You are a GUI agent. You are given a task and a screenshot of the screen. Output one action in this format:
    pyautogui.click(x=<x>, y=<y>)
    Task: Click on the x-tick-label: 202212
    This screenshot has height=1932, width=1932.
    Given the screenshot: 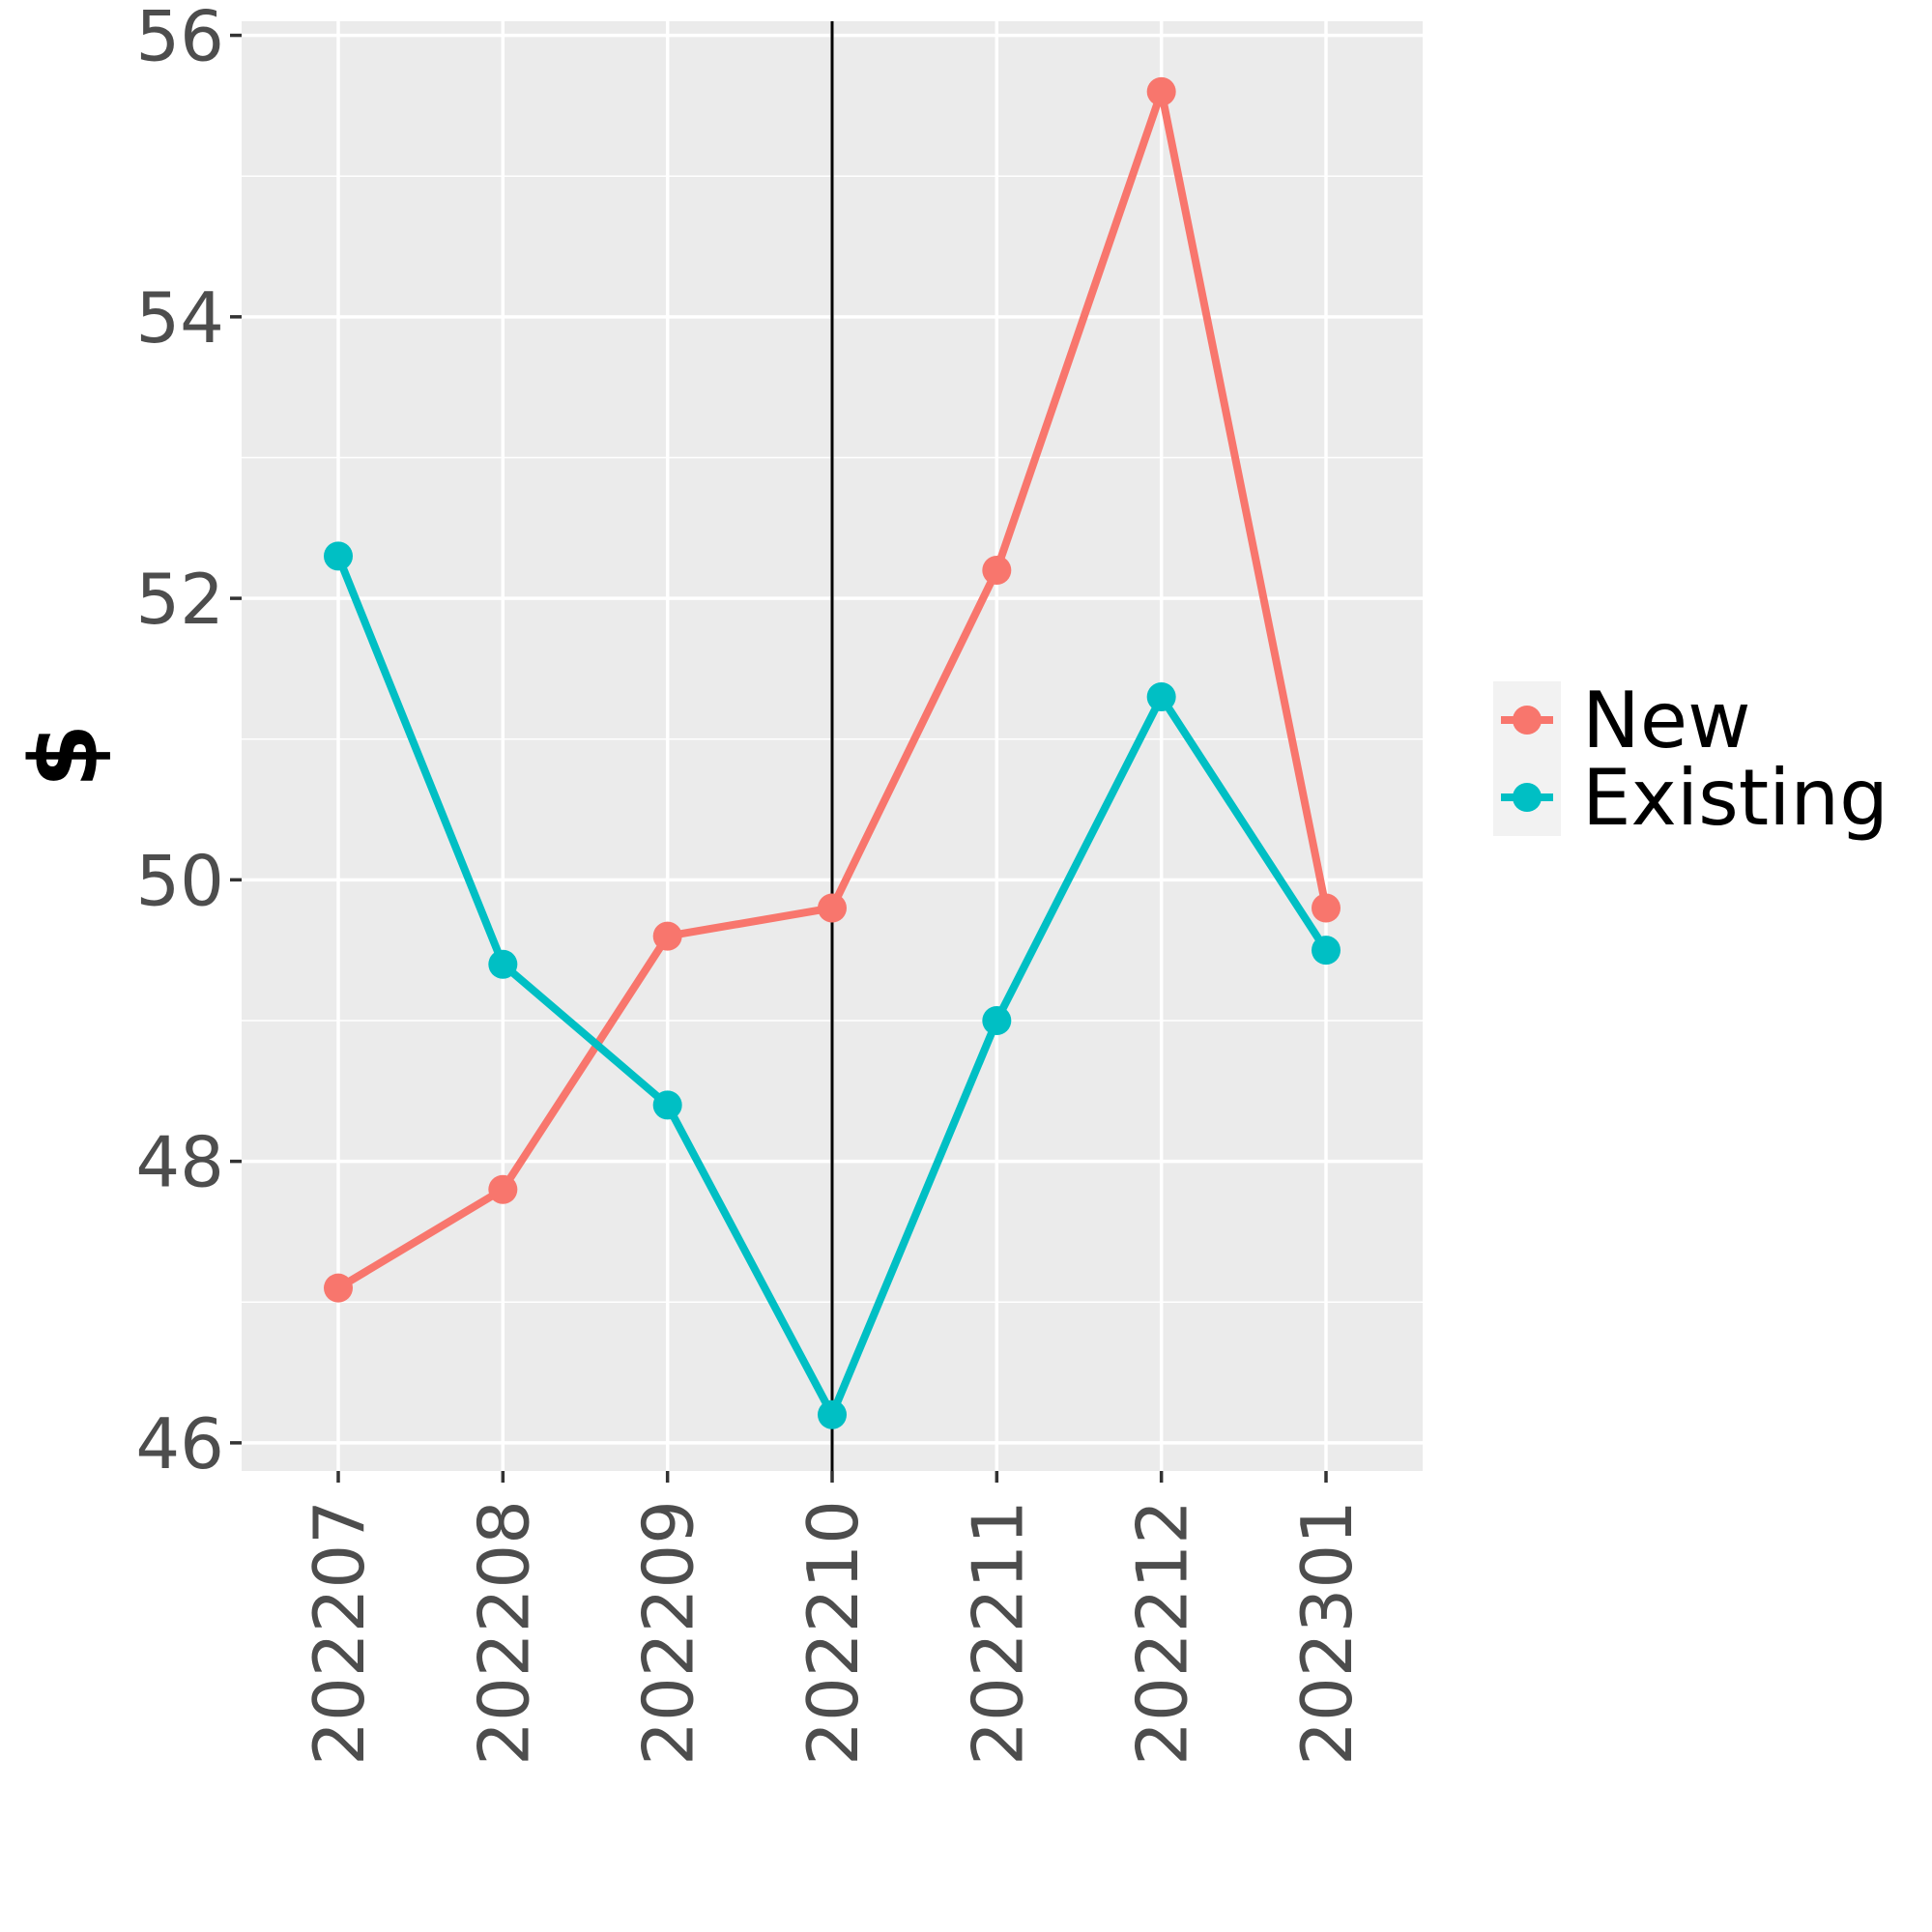 What is the action you would take?
    pyautogui.click(x=1162, y=1633)
    